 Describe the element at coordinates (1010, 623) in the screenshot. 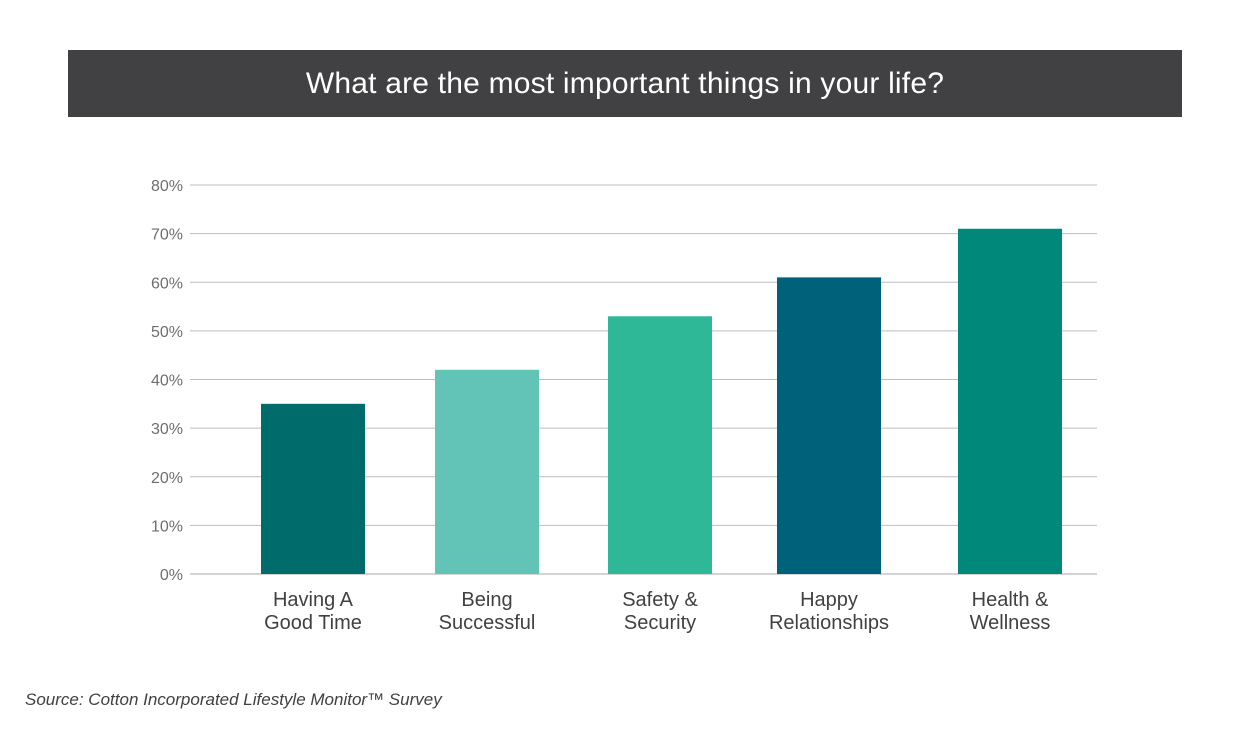

I see `x-category-label: Wellness` at that location.